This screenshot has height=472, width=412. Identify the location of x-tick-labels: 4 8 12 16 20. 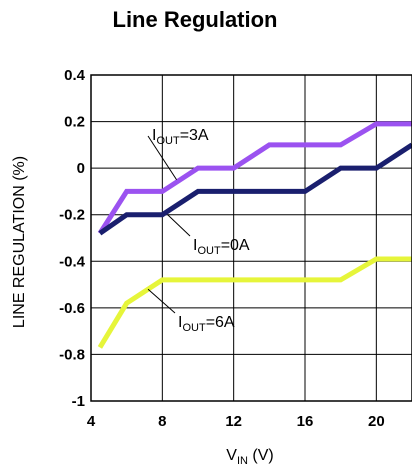
(236, 421).